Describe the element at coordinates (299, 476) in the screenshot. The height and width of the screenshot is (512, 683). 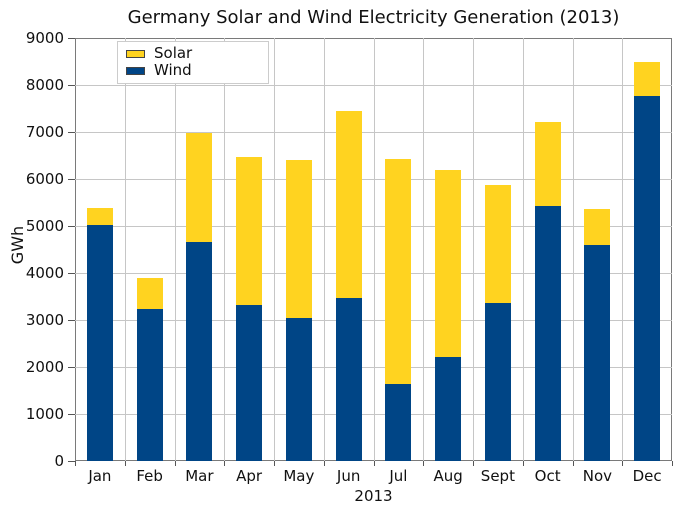
I see `x-tick-label: May` at that location.